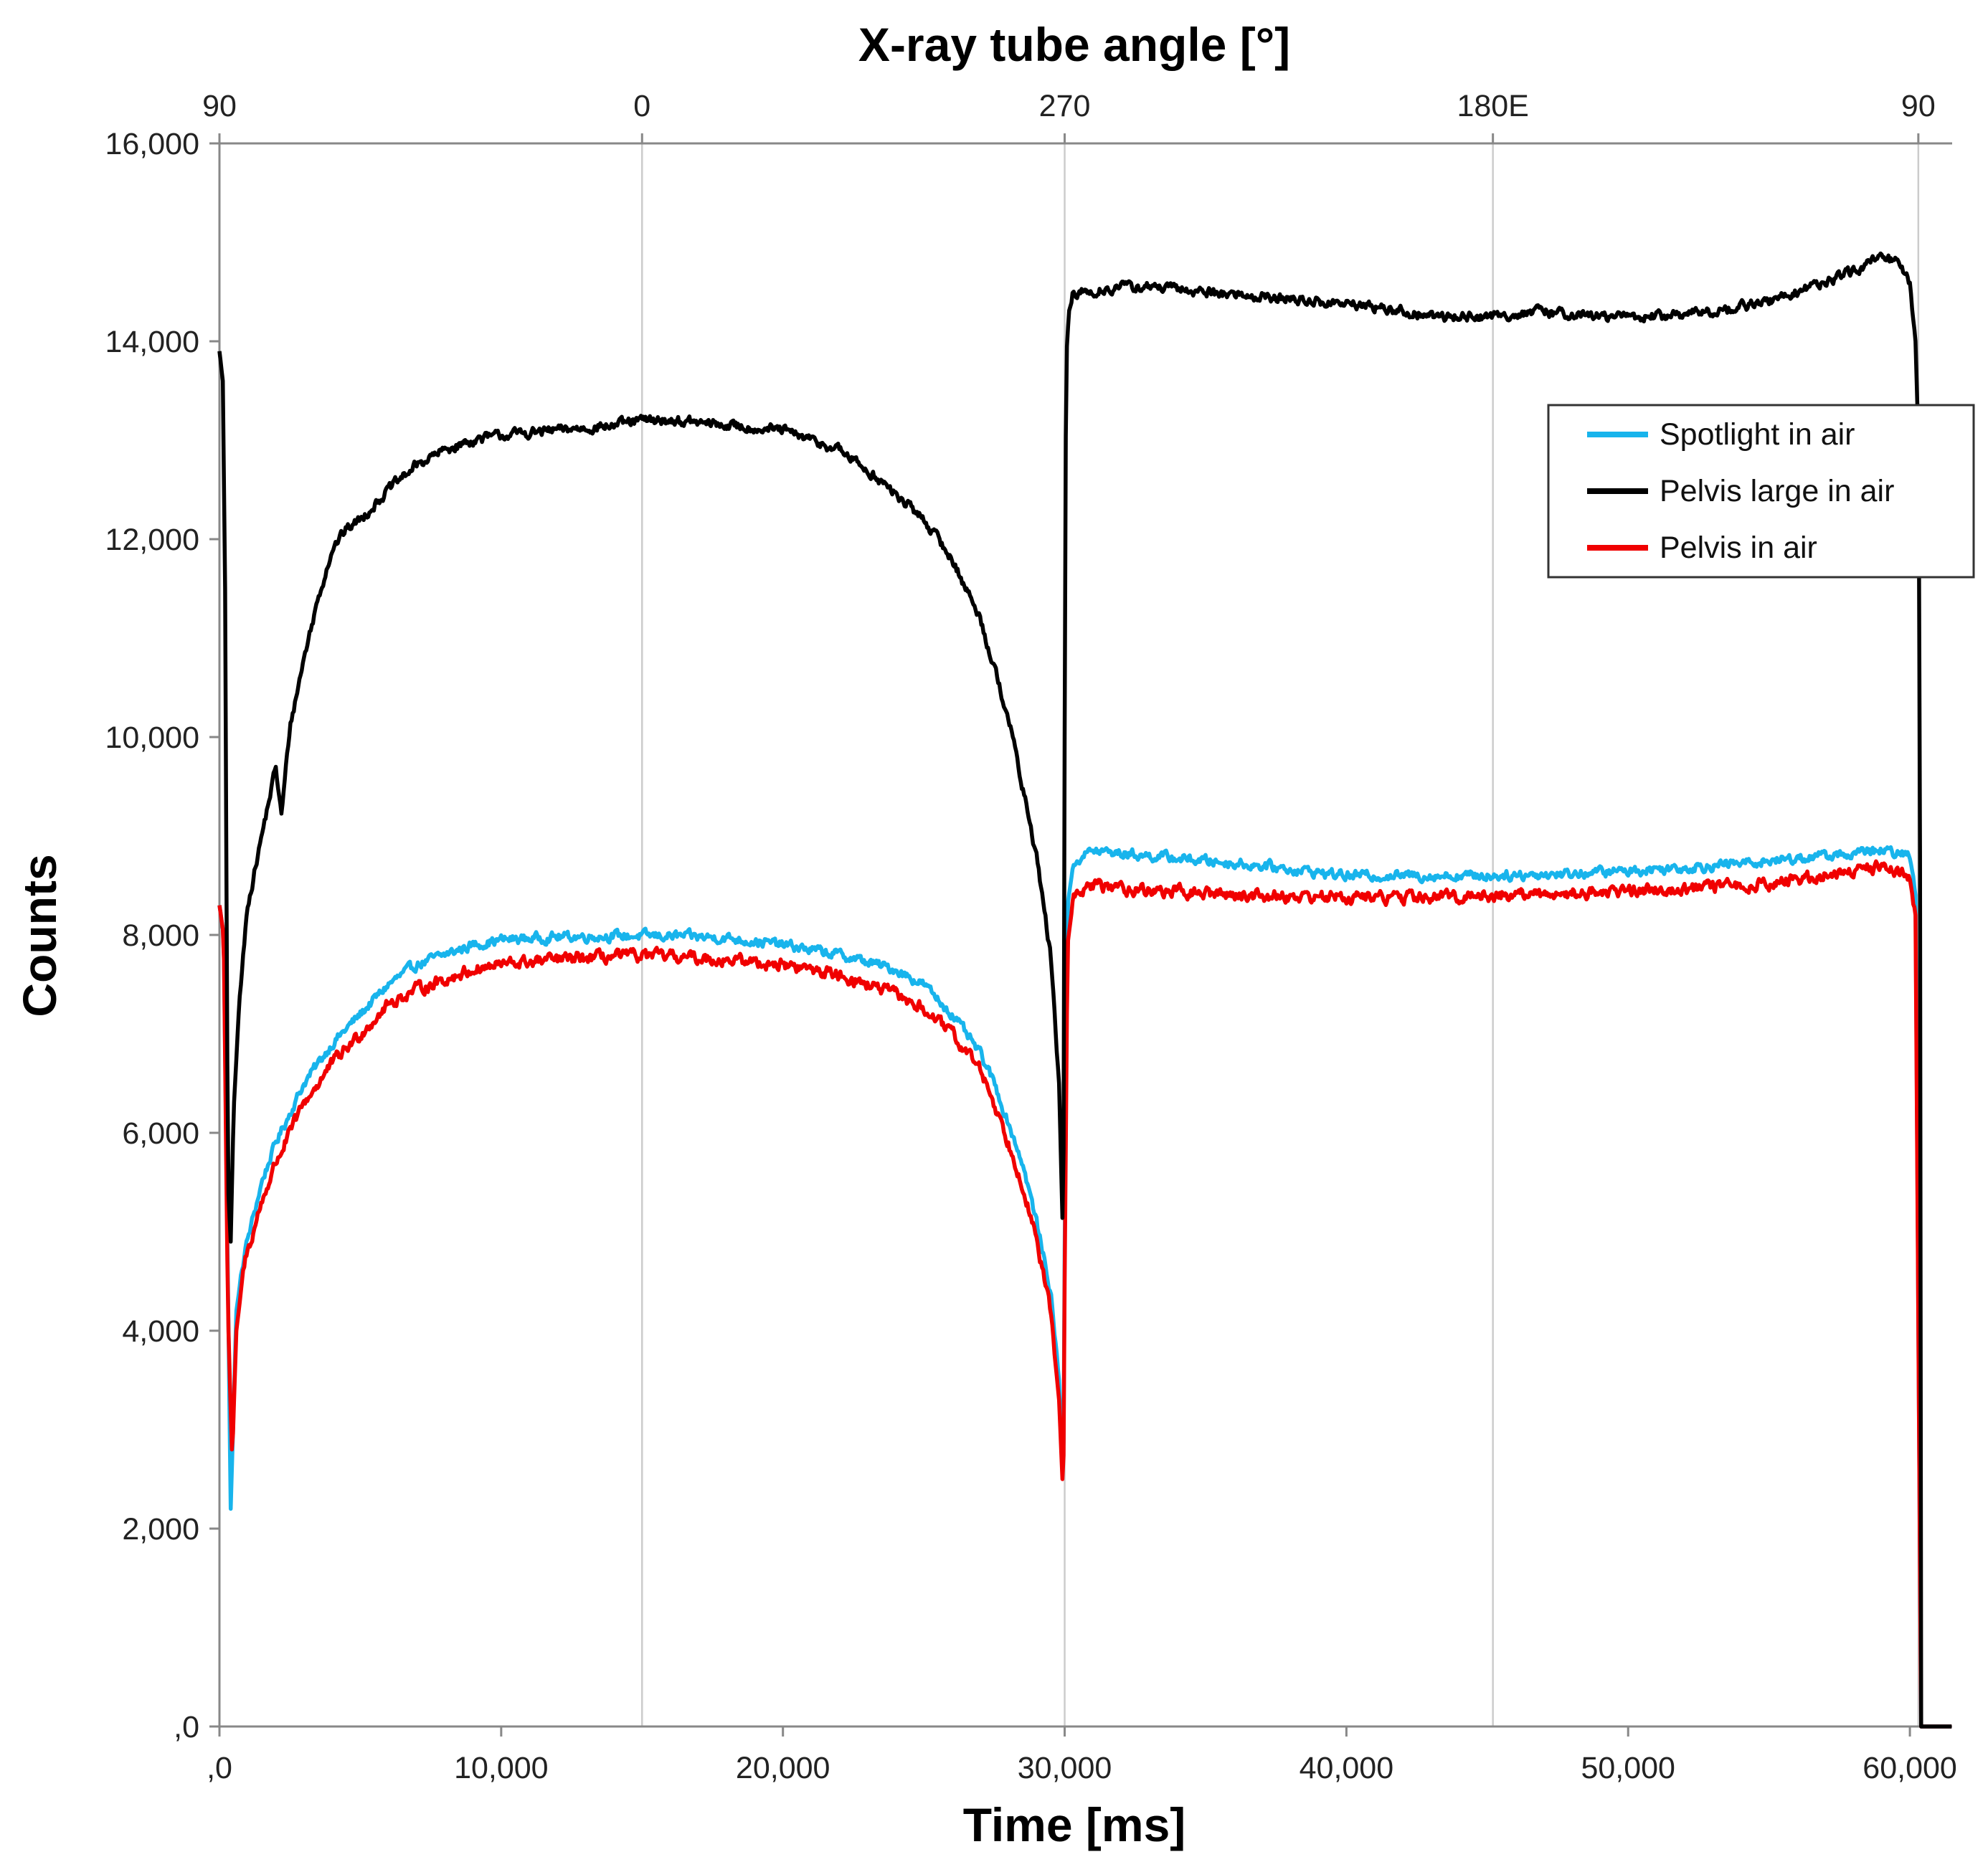 The height and width of the screenshot is (1862, 1988). Describe the element at coordinates (1074, 1824) in the screenshot. I see `x-axis-title: Time [ms]` at that location.